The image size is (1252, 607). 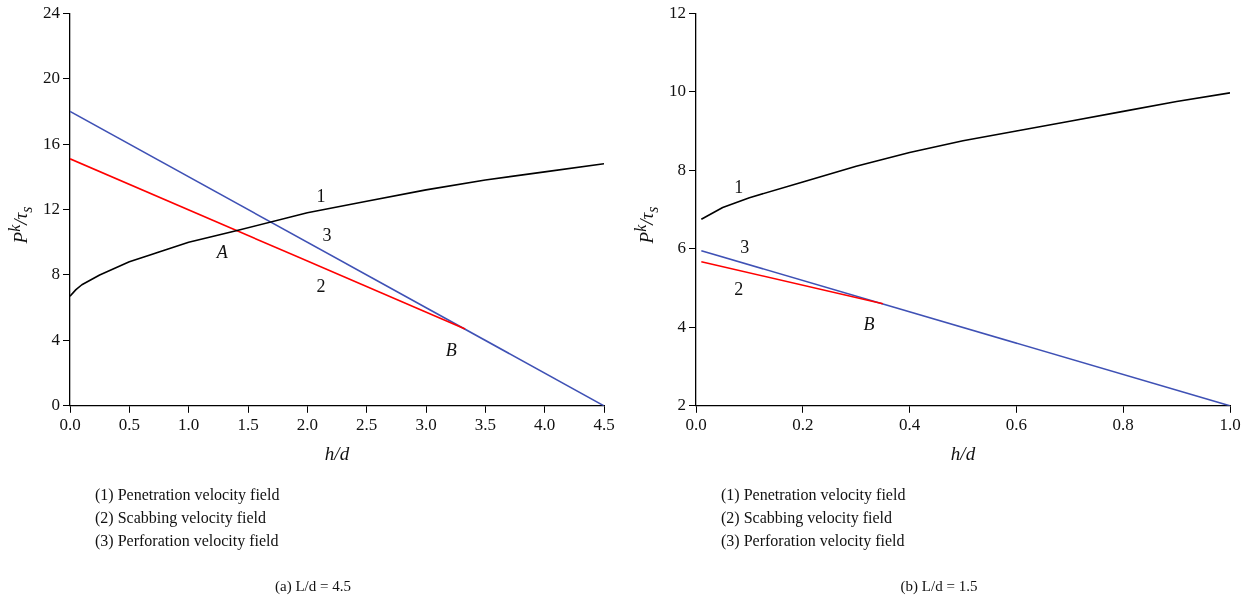 What do you see at coordinates (51, 143) in the screenshot?
I see `y-tick-label: 16` at bounding box center [51, 143].